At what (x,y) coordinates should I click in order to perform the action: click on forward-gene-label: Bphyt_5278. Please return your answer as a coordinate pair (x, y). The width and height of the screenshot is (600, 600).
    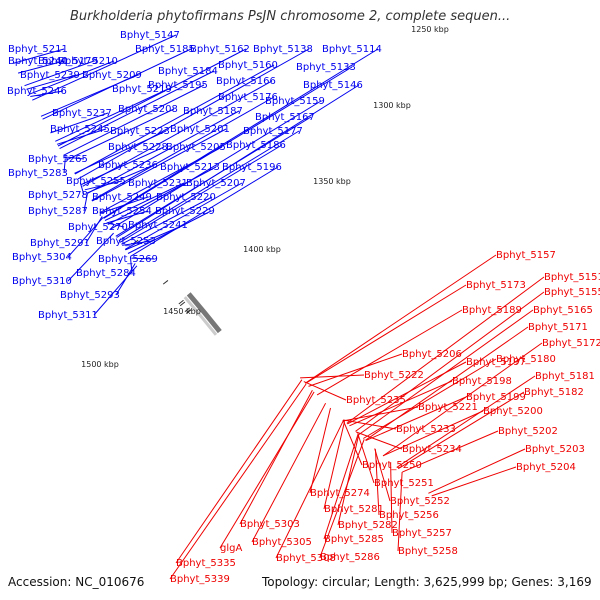
    Looking at the image, I should click on (58, 195).